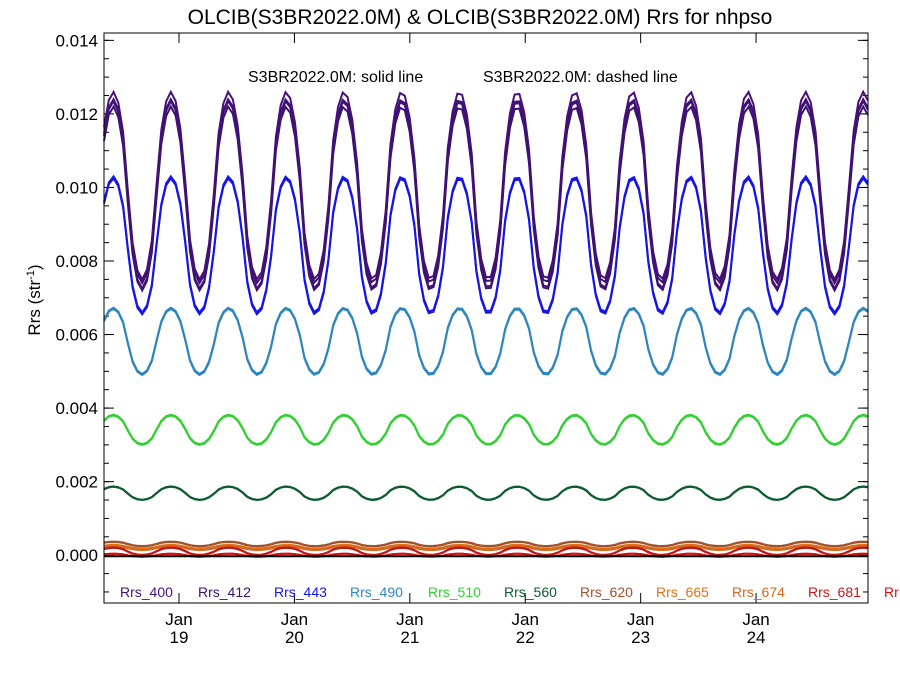 The height and width of the screenshot is (675, 900). Describe the element at coordinates (224, 592) in the screenshot. I see `legend-entry-rrs_412: Rrs_412` at that location.